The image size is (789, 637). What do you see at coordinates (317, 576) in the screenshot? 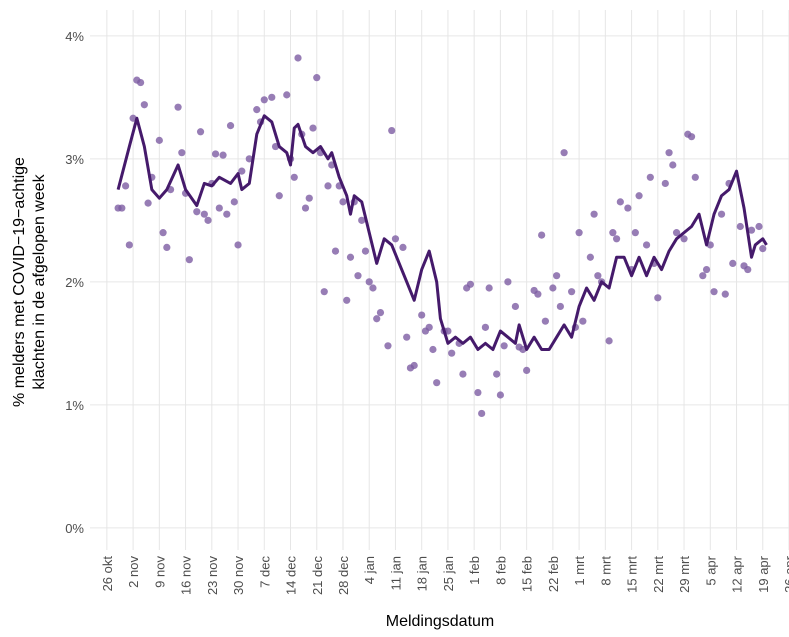
I see `x-tick-label: 21 dec` at bounding box center [317, 576].